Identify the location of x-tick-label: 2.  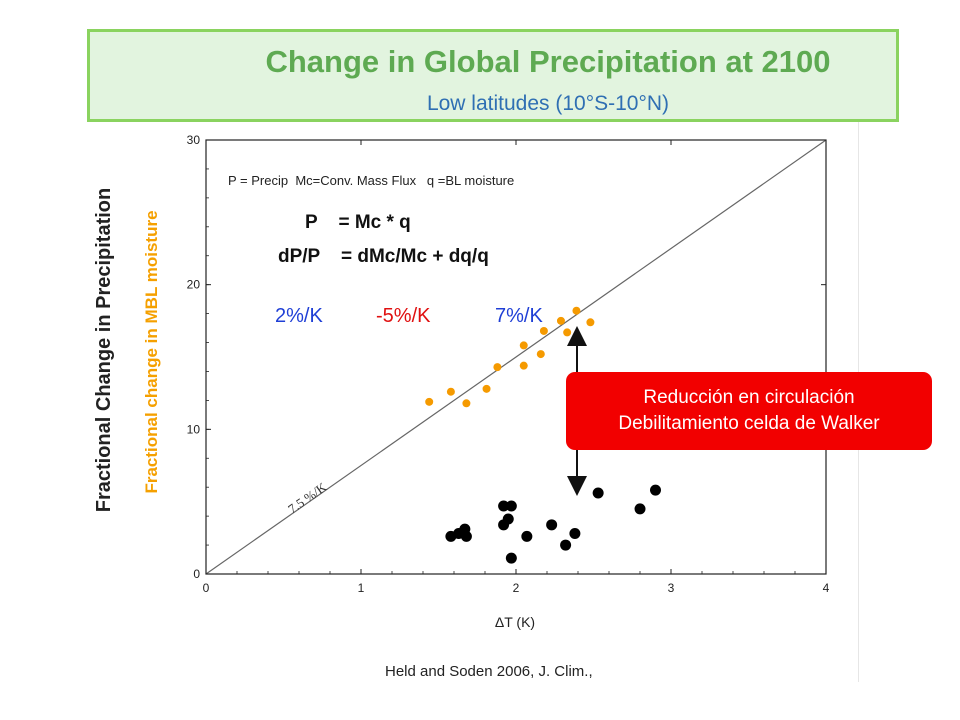
(516, 588).